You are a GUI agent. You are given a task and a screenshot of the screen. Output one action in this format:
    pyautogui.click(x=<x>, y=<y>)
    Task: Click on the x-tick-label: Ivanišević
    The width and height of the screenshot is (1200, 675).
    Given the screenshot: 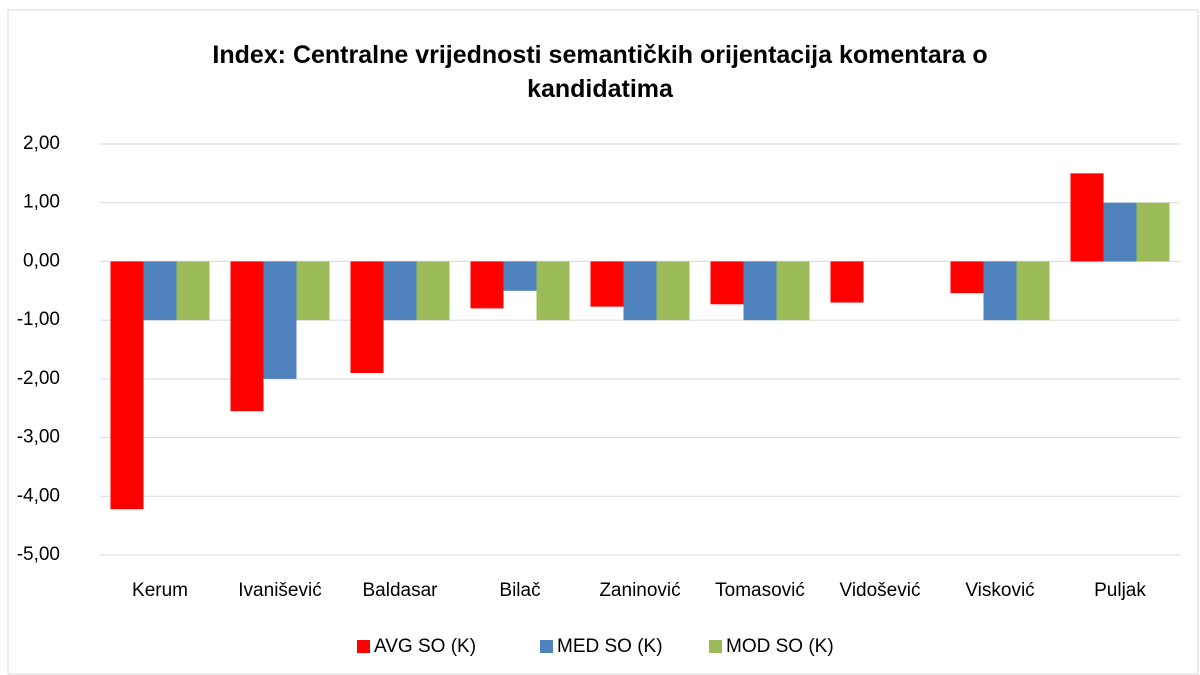 What is the action you would take?
    pyautogui.click(x=279, y=590)
    